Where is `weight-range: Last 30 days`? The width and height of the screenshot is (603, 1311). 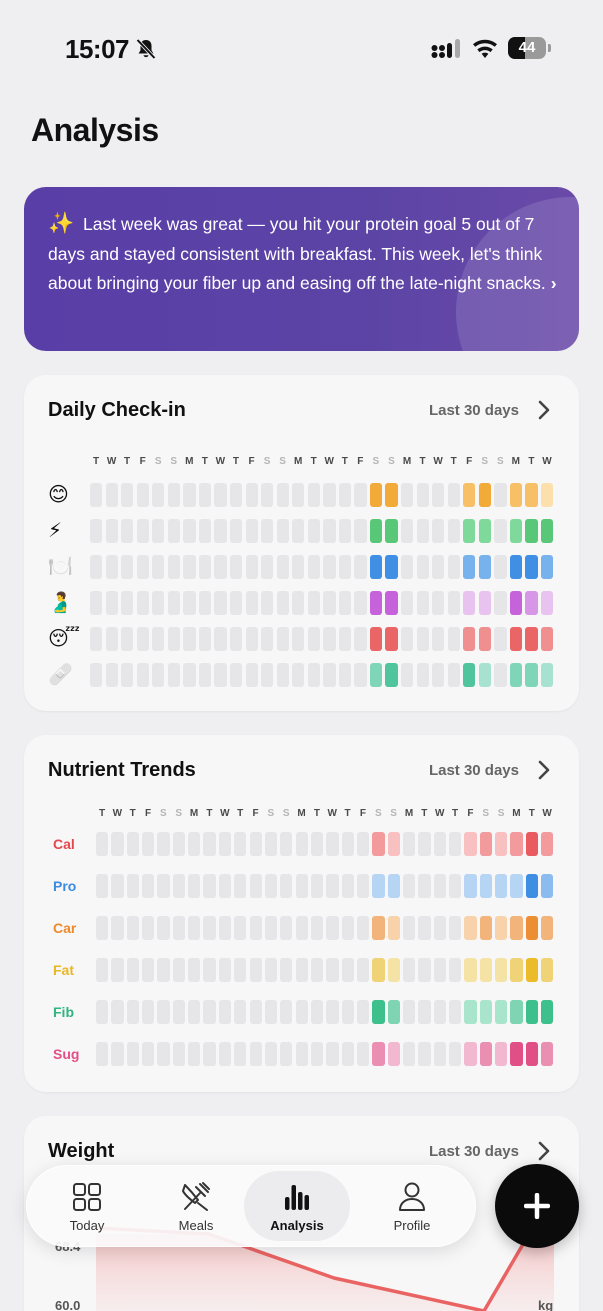
weight-range: Last 30 days is located at coordinates (473, 1151).